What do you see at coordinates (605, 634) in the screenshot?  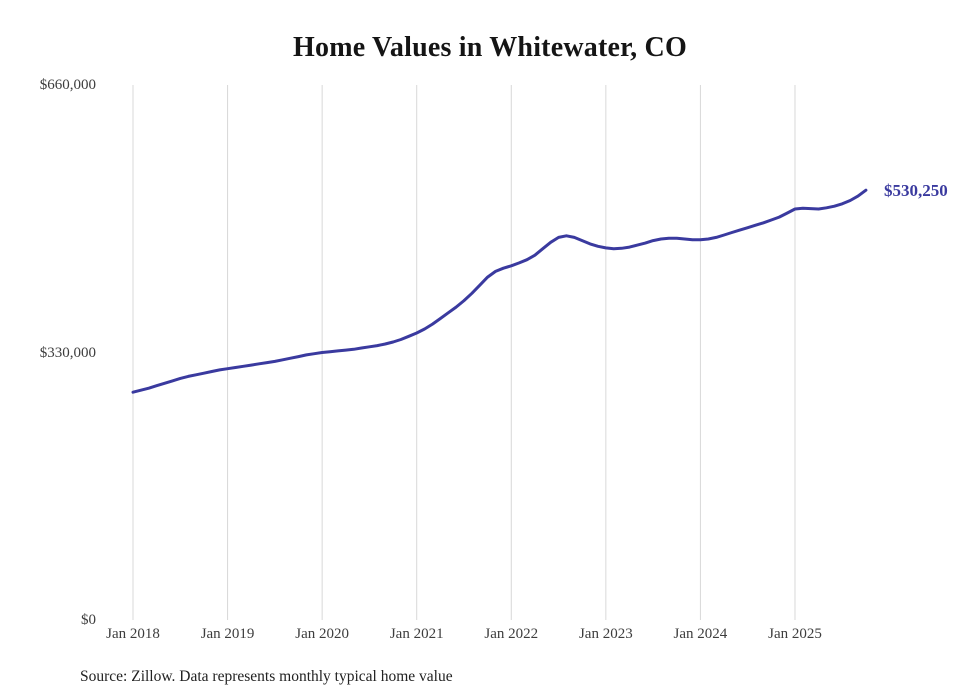 I see `x-tick-label: Jan 2023` at bounding box center [605, 634].